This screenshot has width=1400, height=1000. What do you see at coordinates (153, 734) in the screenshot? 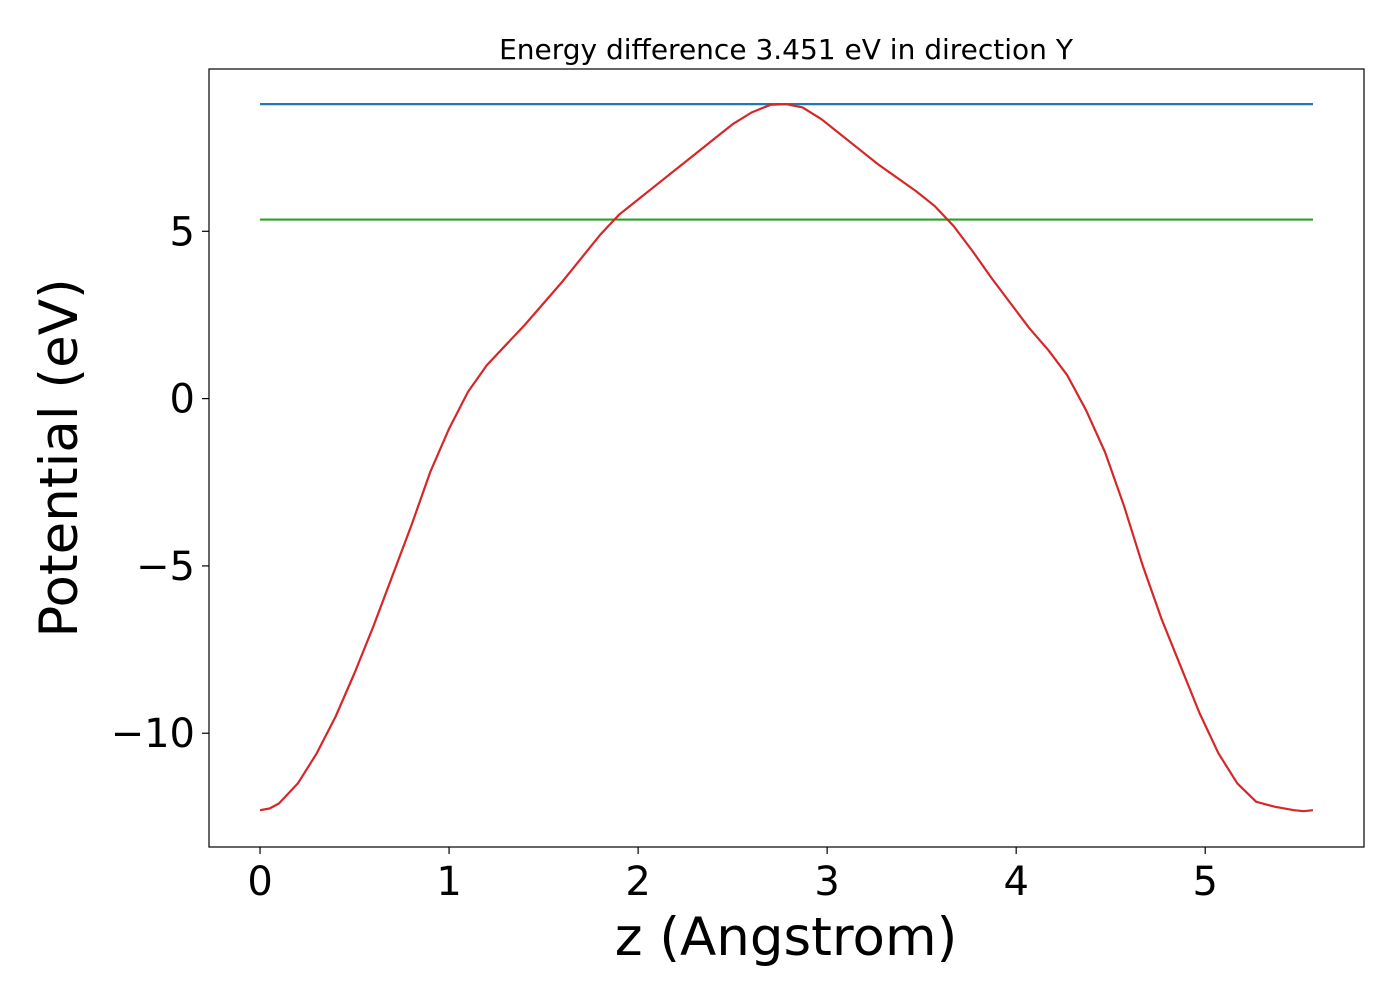
I see `y-tick-label: −10` at bounding box center [153, 734].